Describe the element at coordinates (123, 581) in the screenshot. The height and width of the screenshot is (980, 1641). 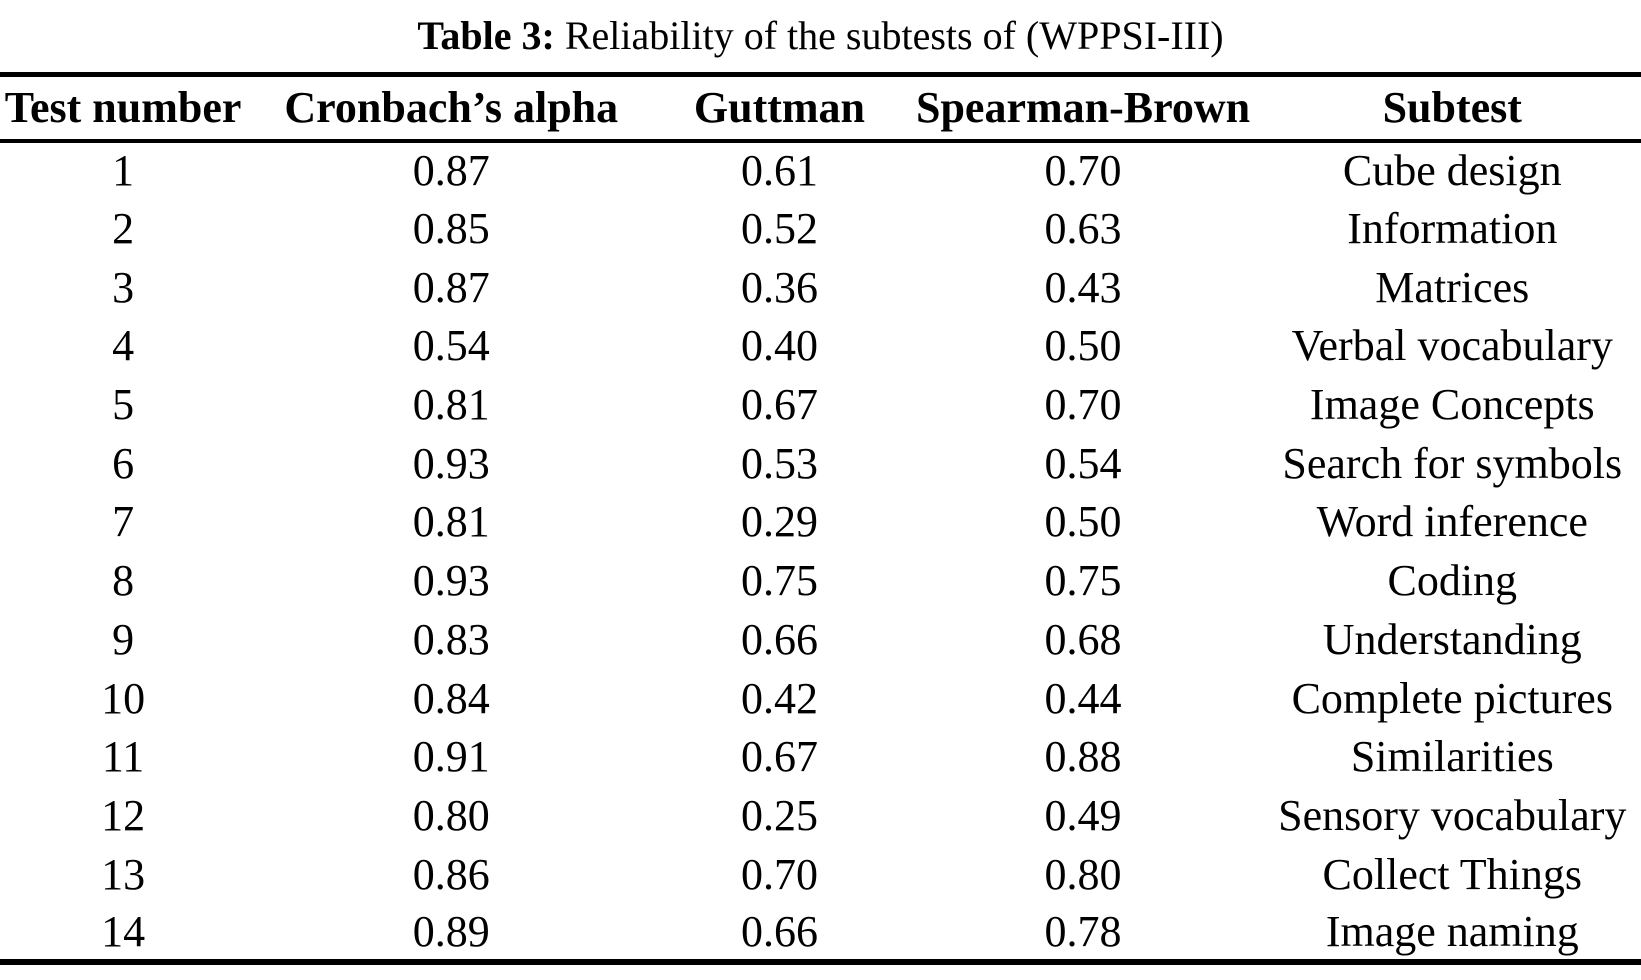
I see `cell-test-number: 8` at that location.